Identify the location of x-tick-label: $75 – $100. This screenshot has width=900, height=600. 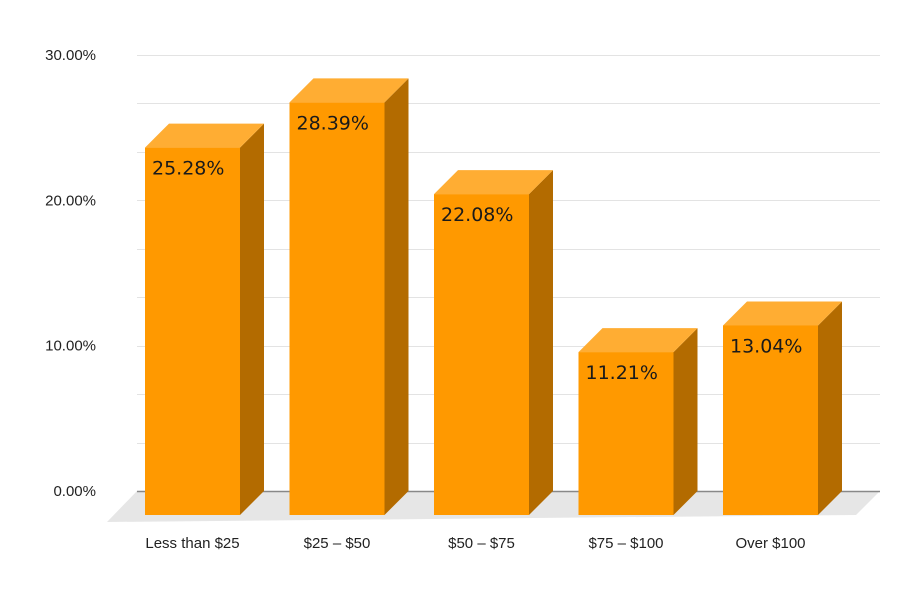
(625, 543).